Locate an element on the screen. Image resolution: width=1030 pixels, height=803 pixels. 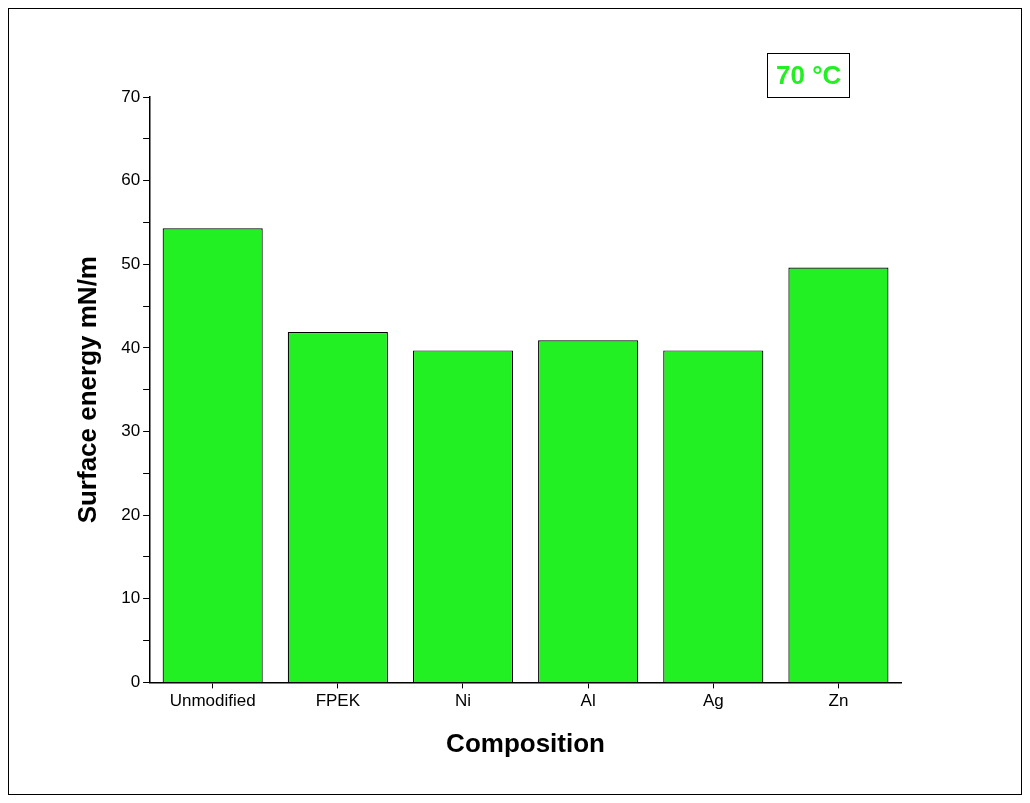
x-tick-label: Unmodified is located at coordinates (212, 701).